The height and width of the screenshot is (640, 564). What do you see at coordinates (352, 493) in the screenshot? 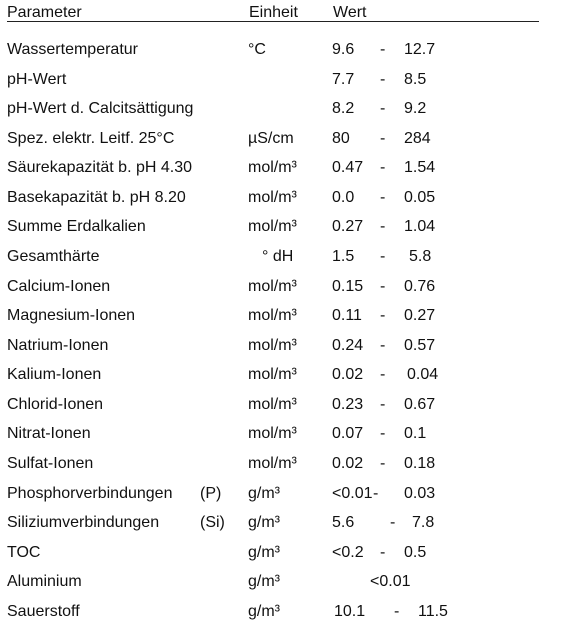
I see `value-min: <0.01` at bounding box center [352, 493].